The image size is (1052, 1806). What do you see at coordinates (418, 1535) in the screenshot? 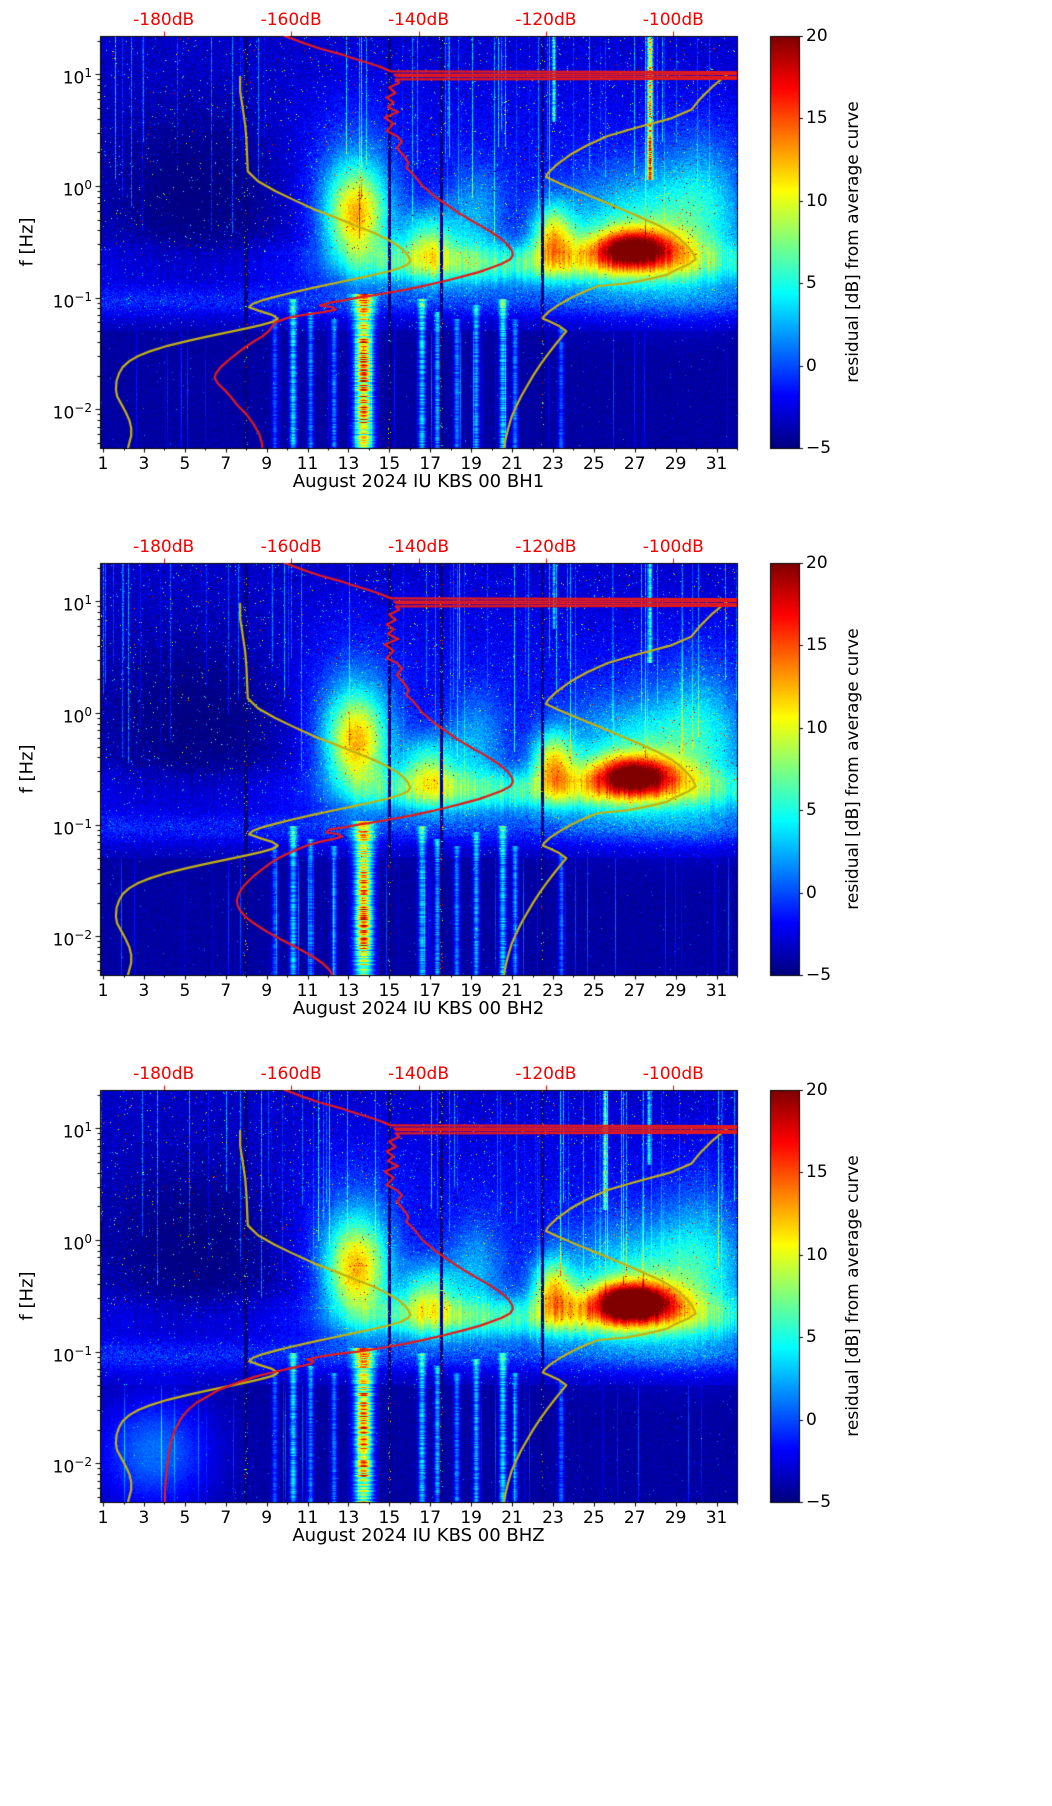
I see `x-axis-title-bhz: August 2024 IU KBS 00 BHZ` at bounding box center [418, 1535].